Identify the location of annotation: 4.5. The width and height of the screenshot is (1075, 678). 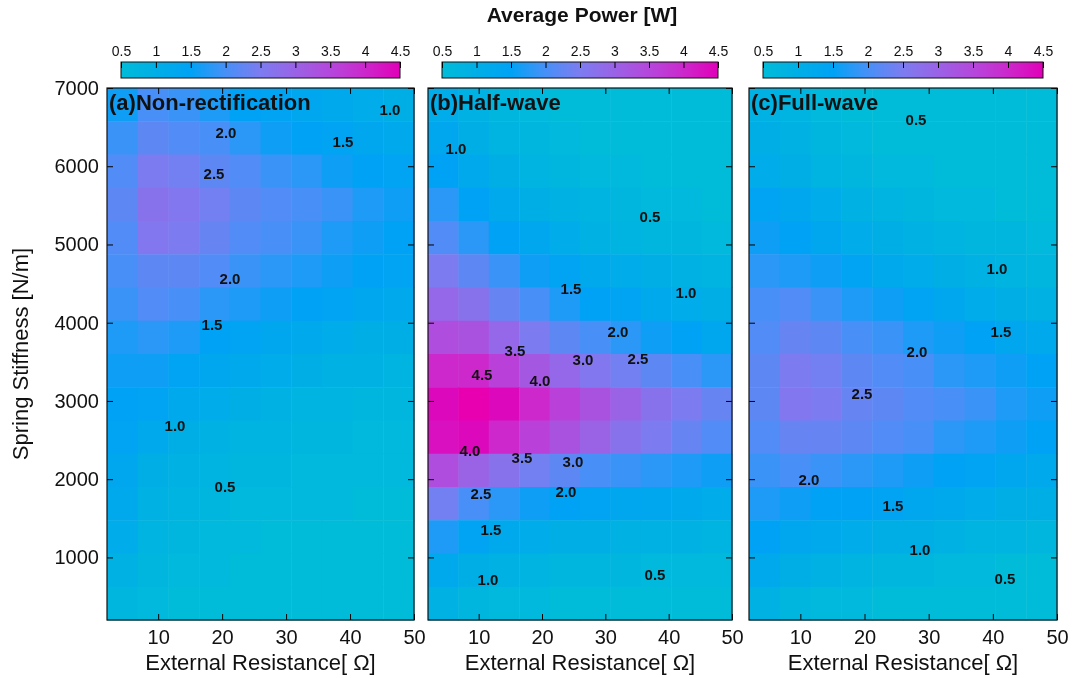
(482, 374).